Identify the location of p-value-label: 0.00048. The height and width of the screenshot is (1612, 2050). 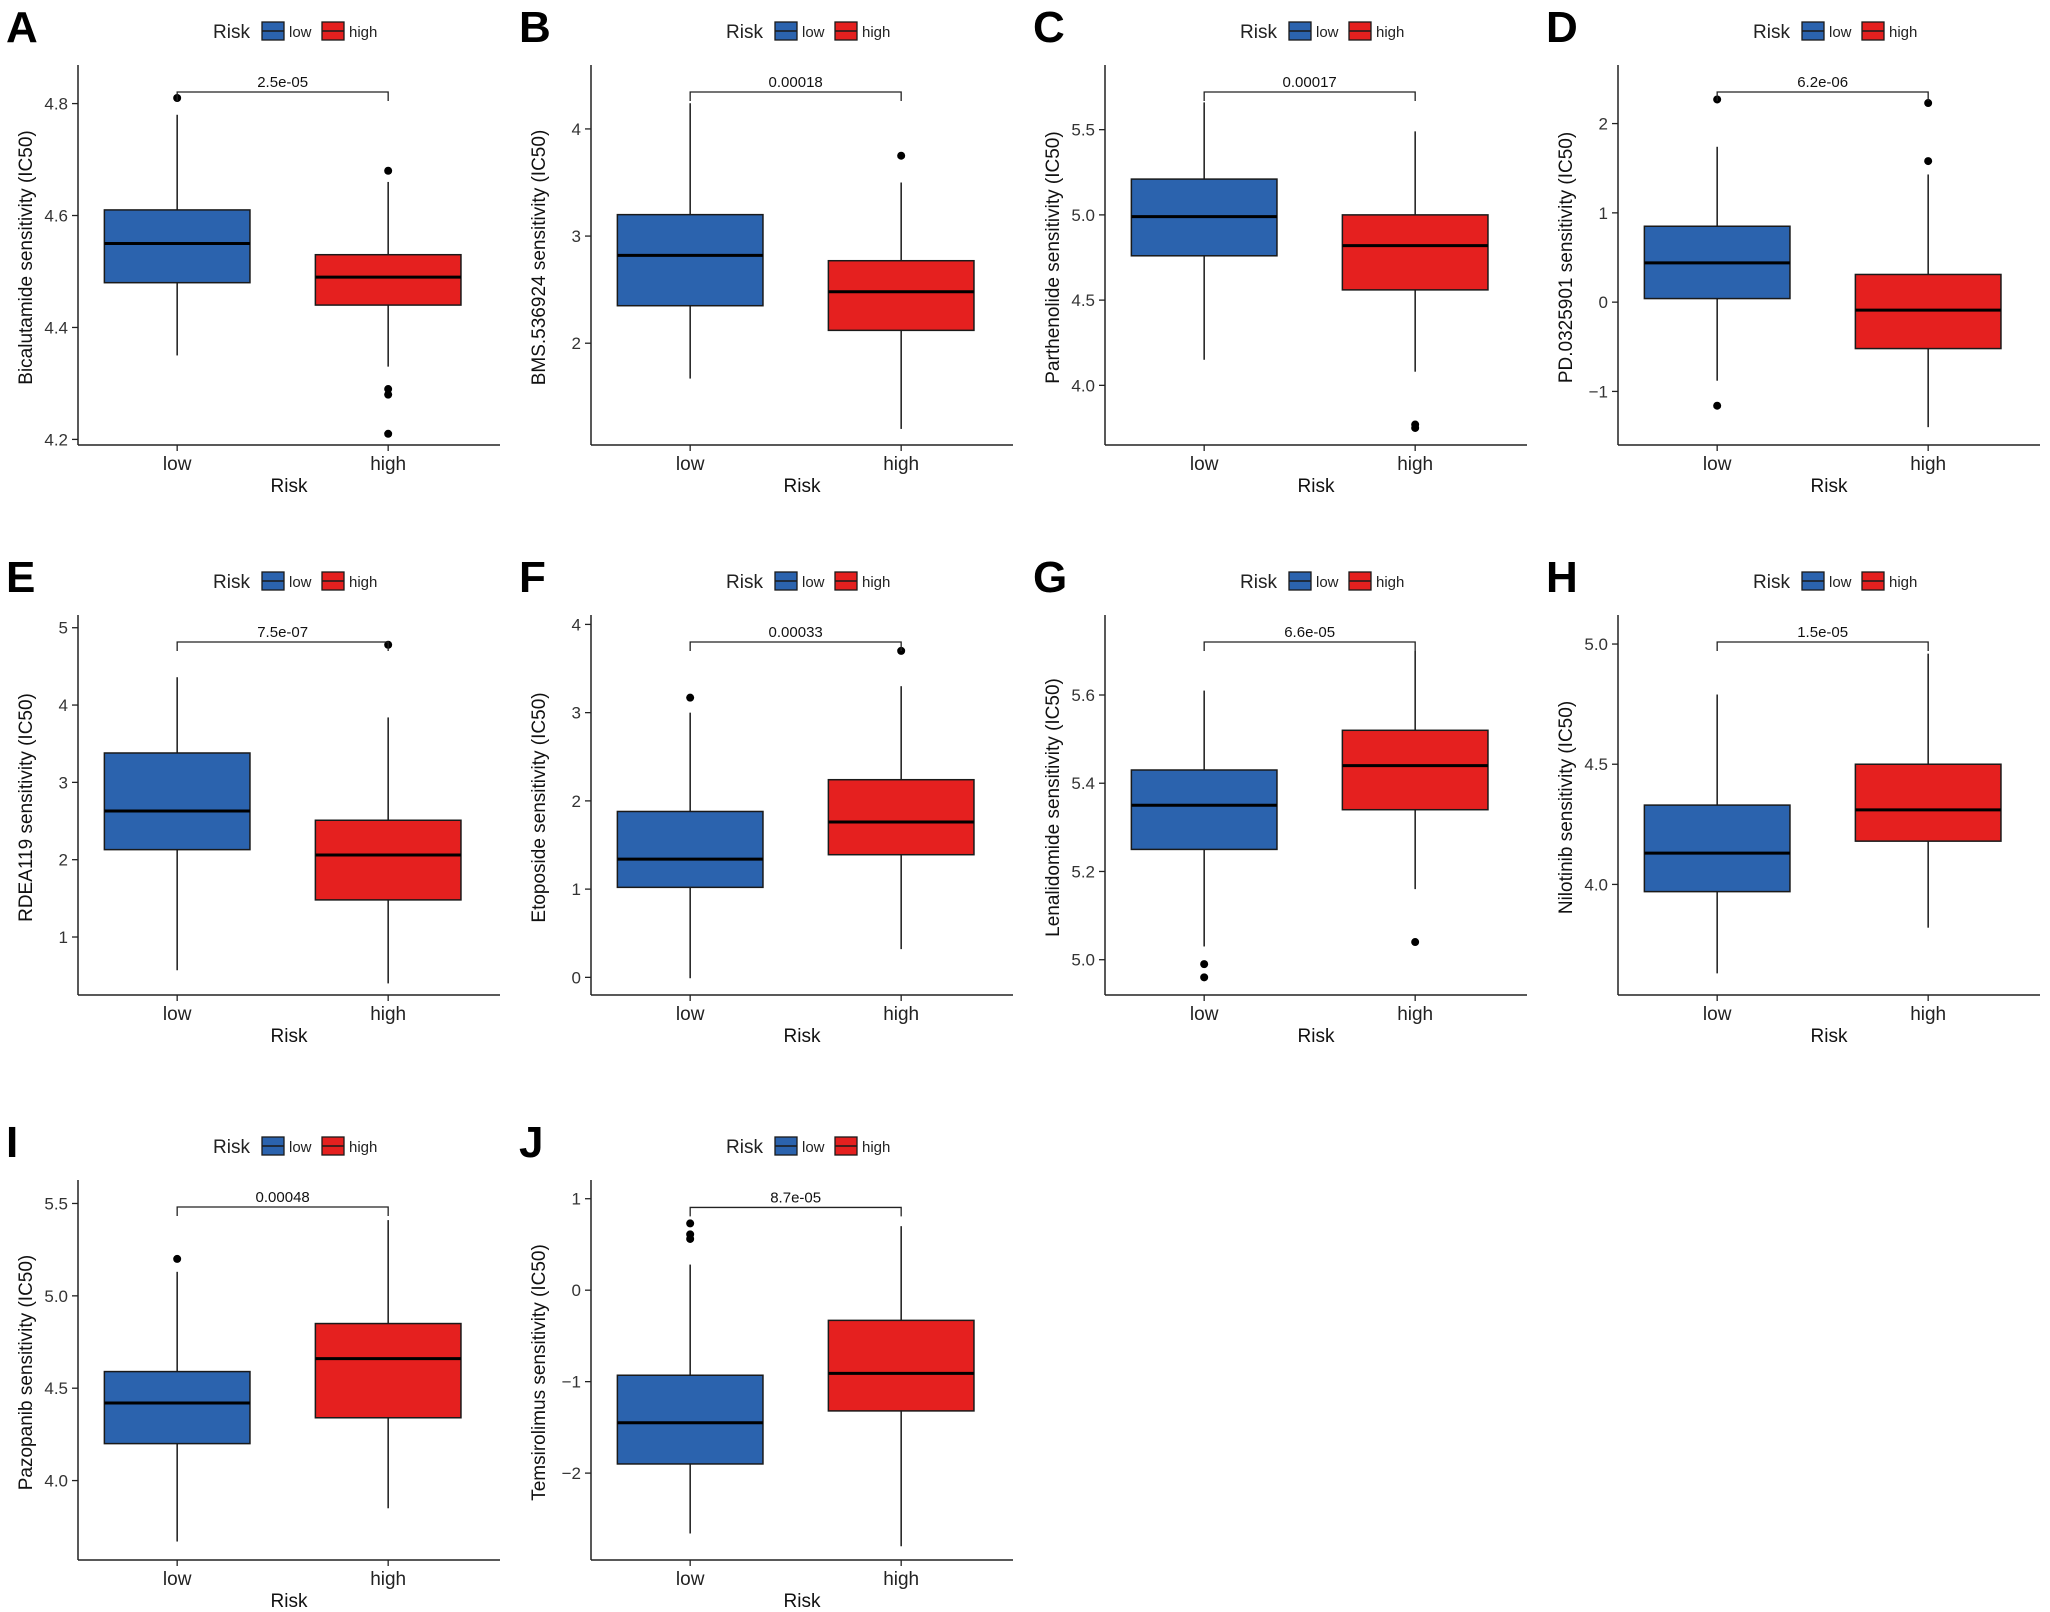
(283, 1197).